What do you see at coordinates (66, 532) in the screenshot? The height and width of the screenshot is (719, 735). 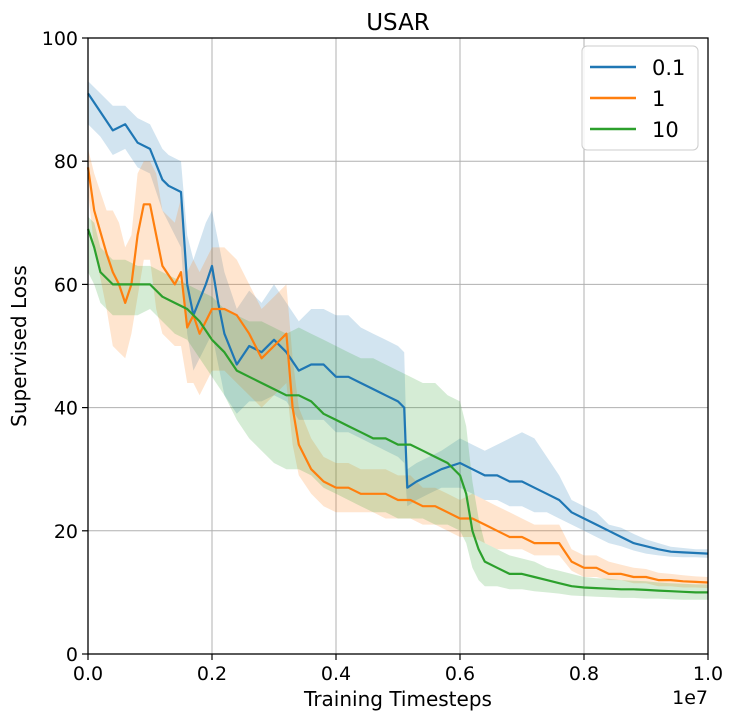 I see `y-tick-label: 20` at bounding box center [66, 532].